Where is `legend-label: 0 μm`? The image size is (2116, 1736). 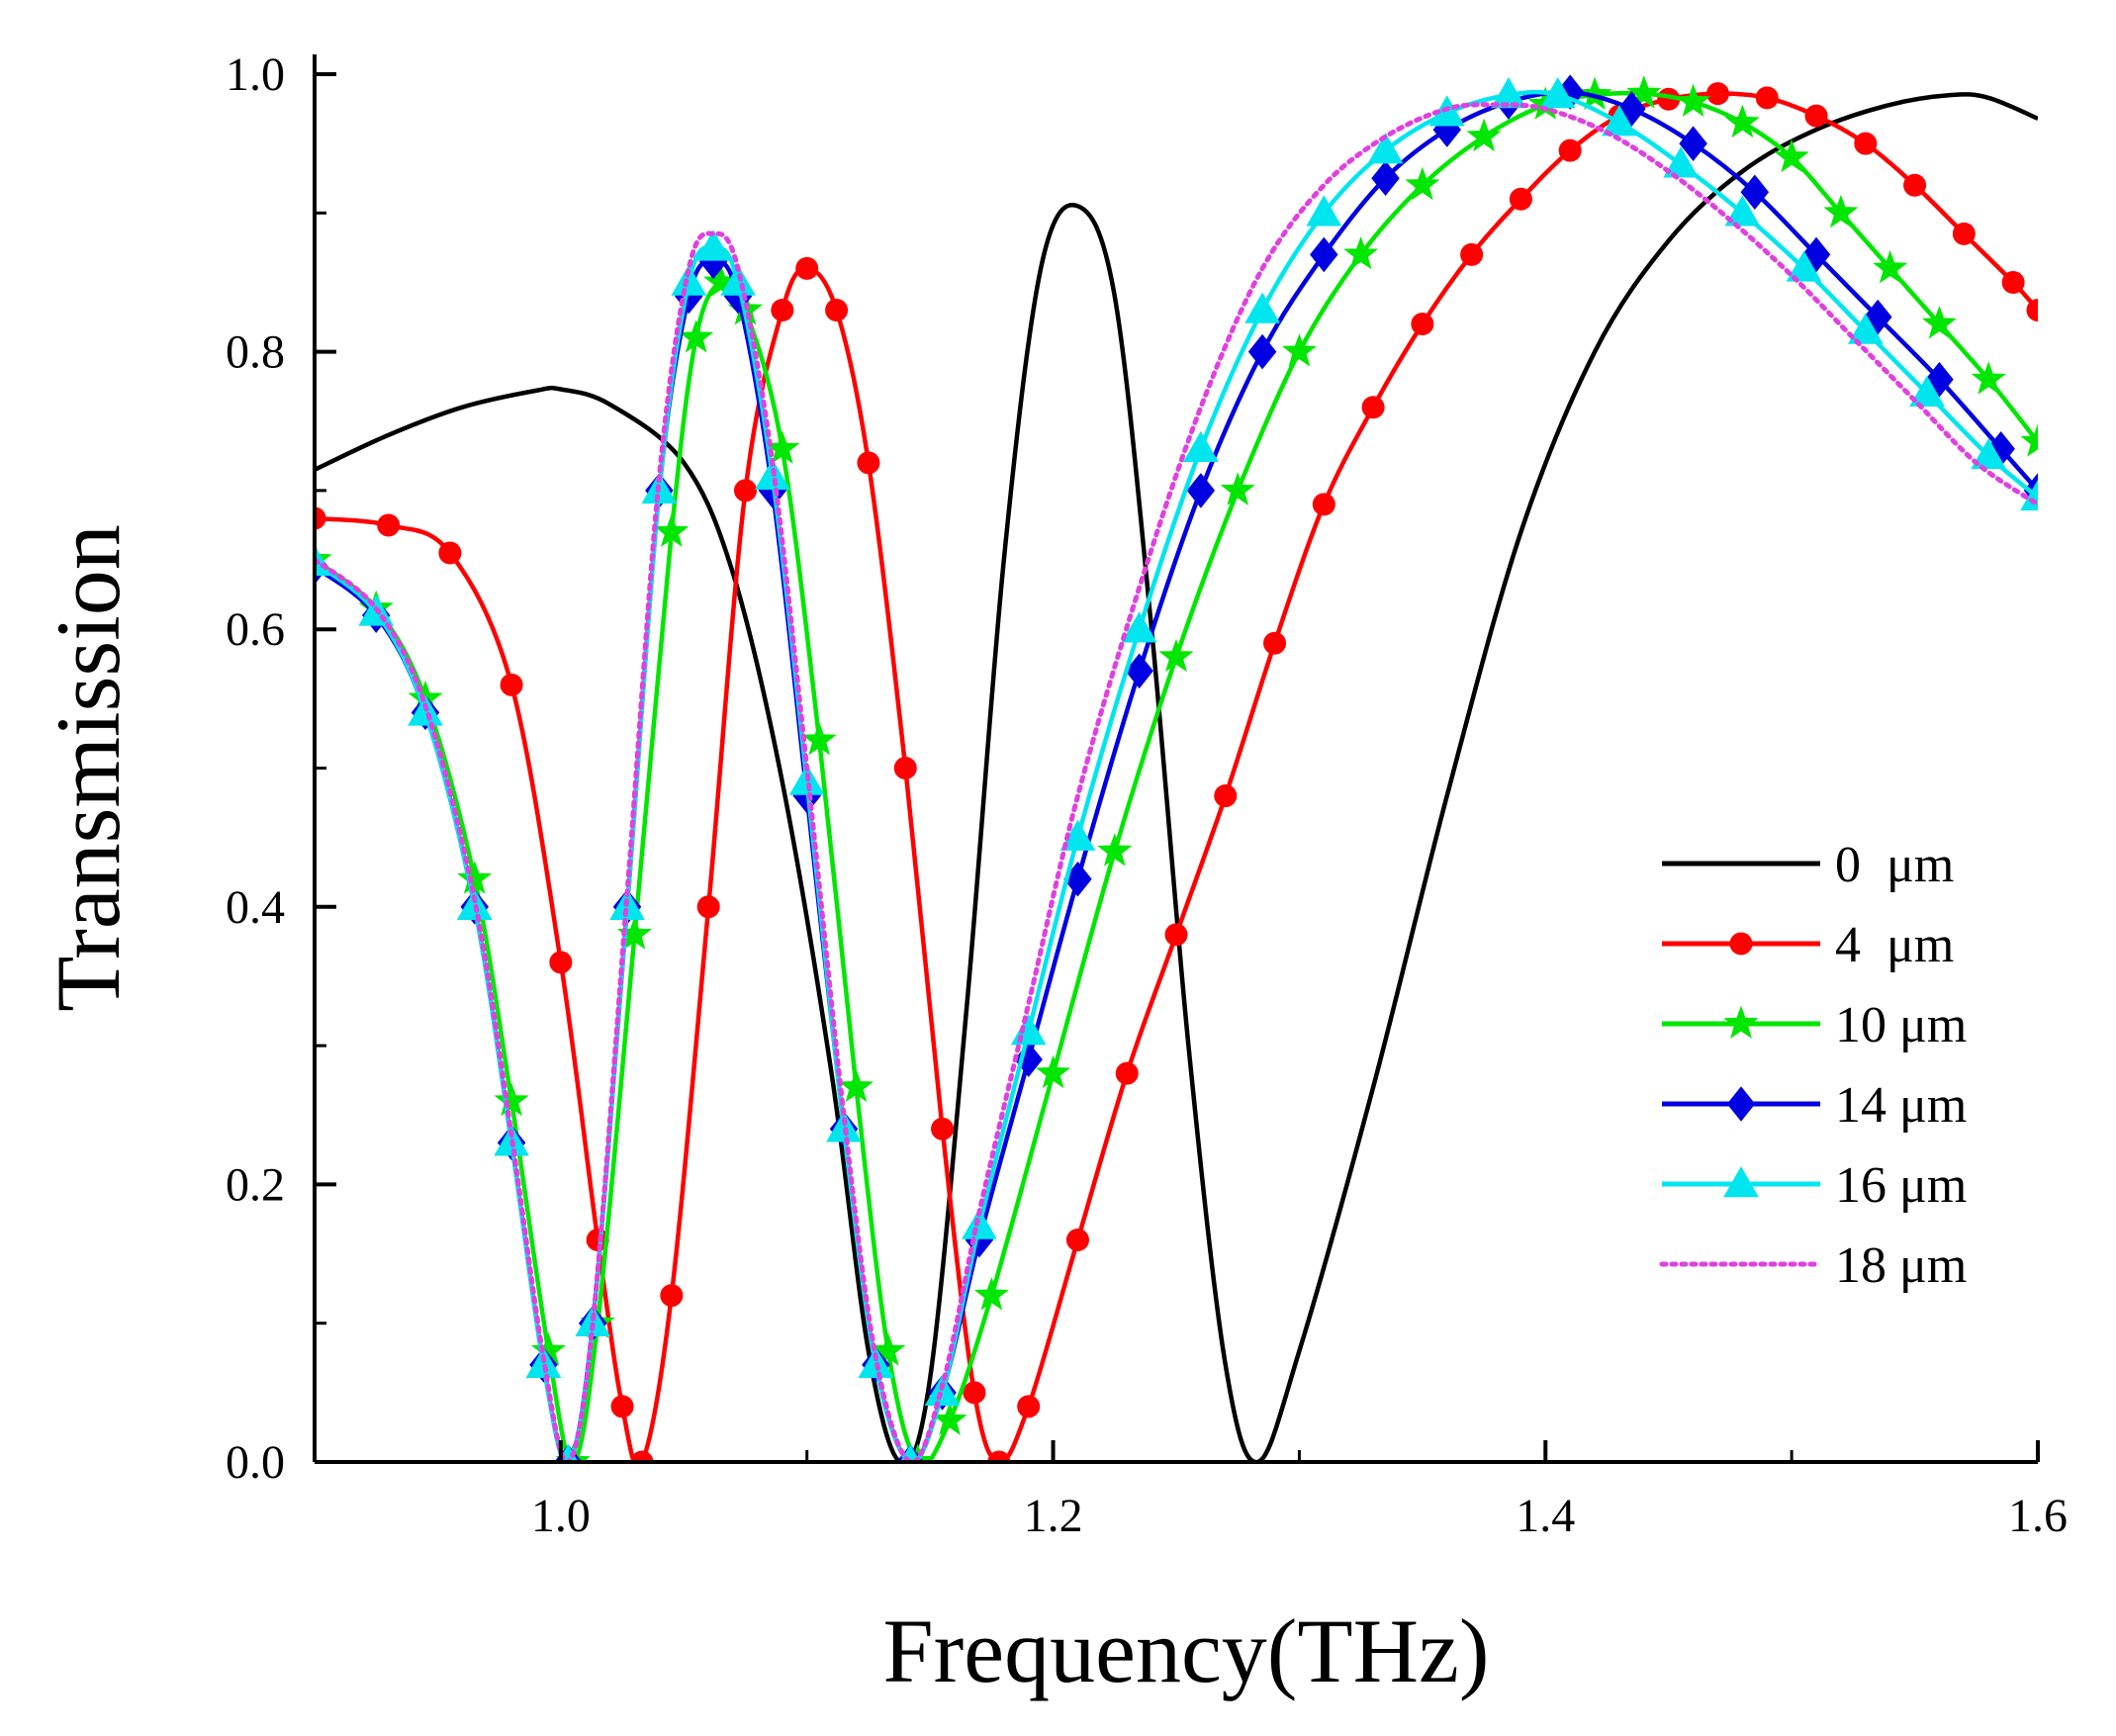 legend-label: 0 μm is located at coordinates (1895, 865).